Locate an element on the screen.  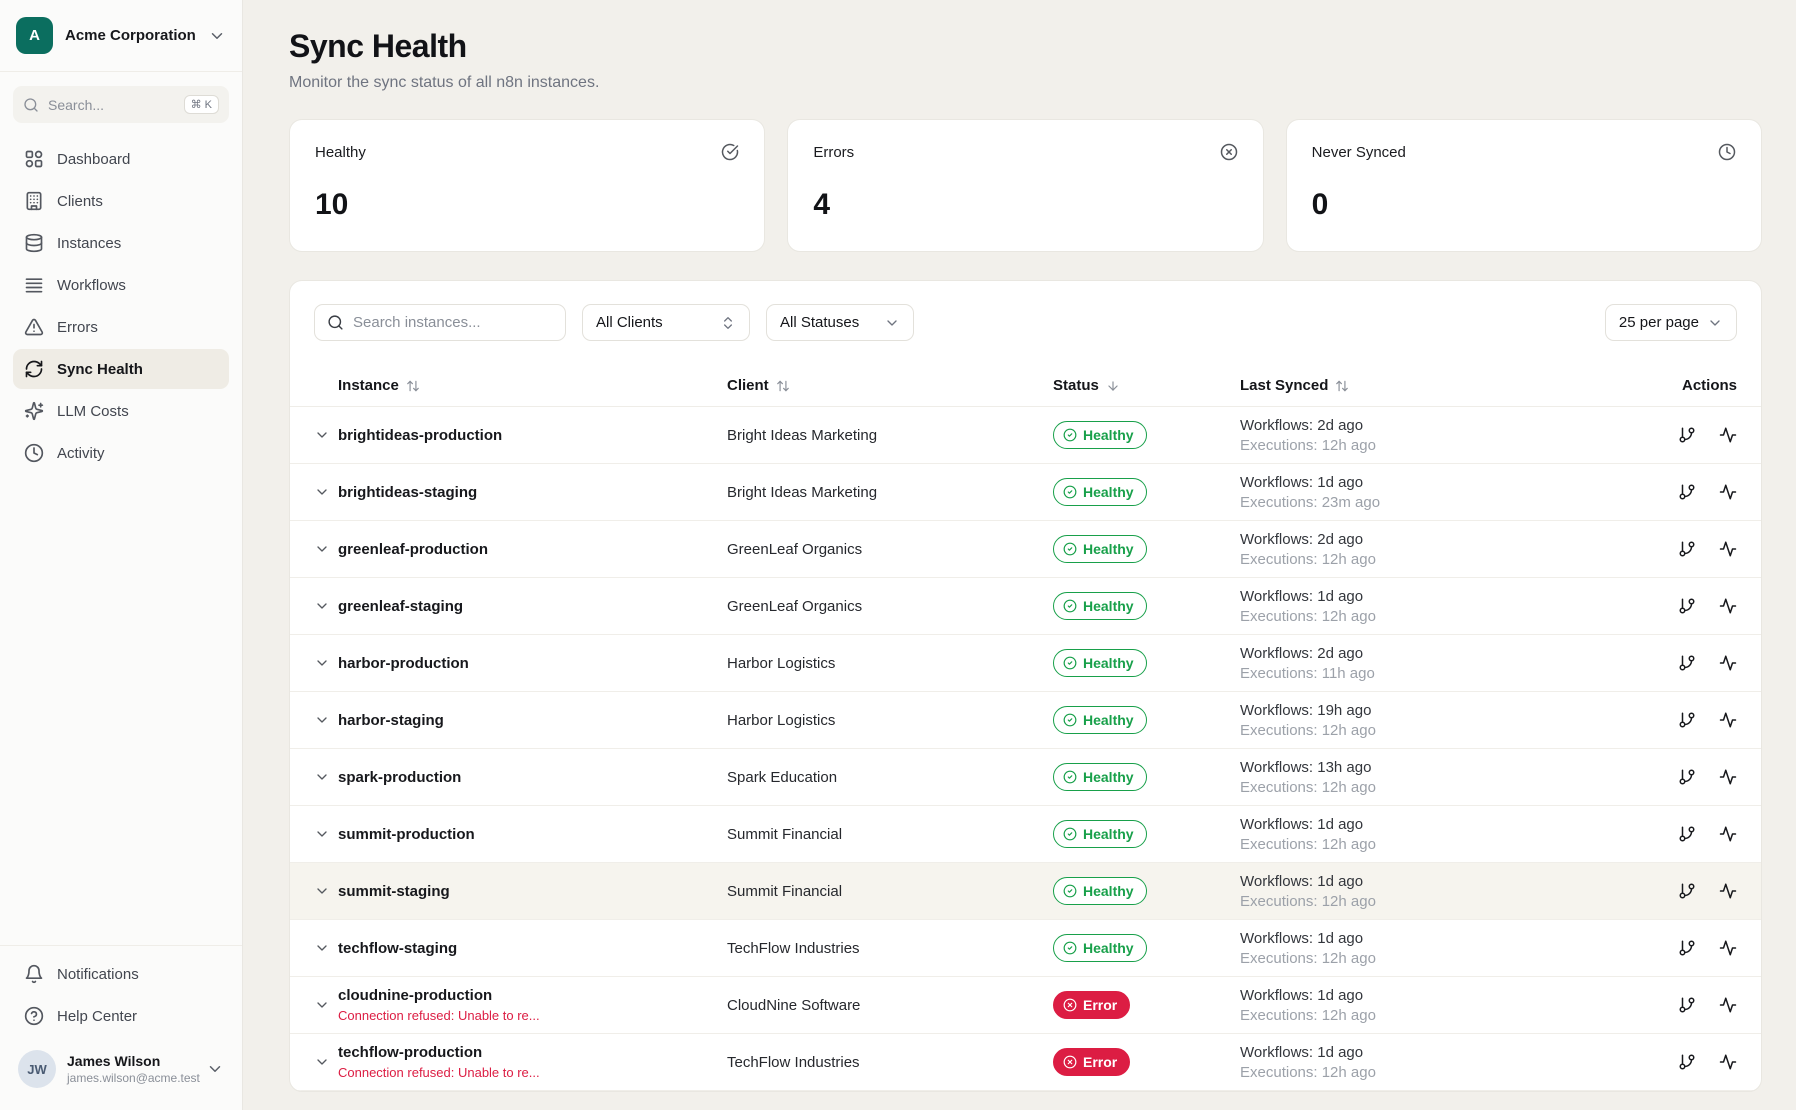
status-filter-select: All Statuses is located at coordinates (840, 322).